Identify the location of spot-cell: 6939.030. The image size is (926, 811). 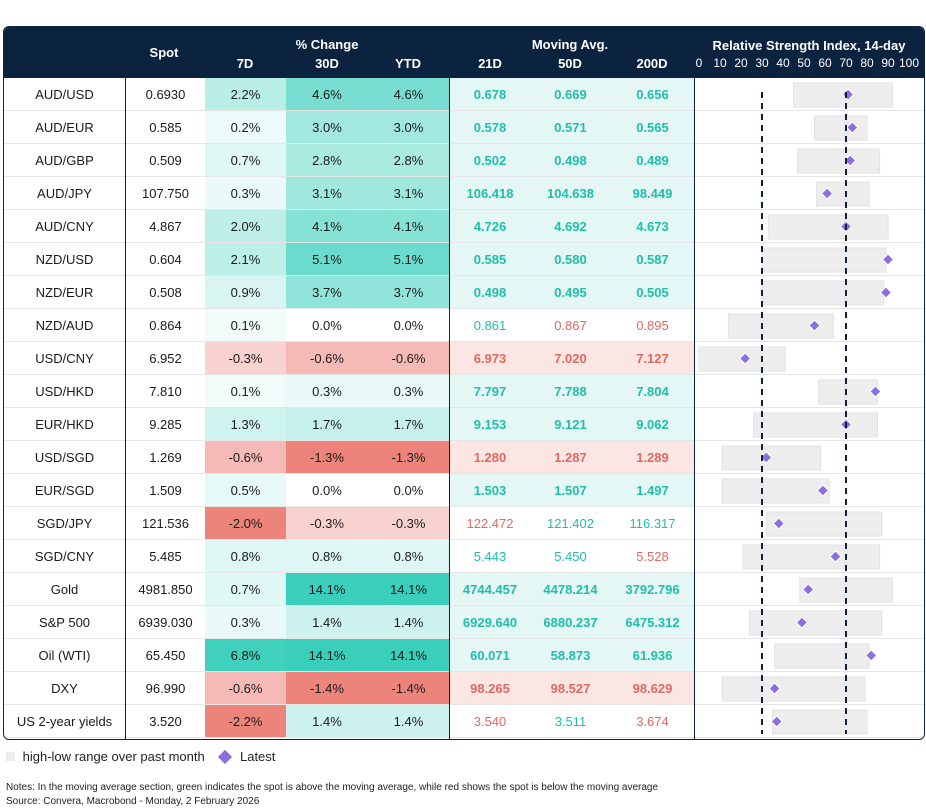
(165, 622).